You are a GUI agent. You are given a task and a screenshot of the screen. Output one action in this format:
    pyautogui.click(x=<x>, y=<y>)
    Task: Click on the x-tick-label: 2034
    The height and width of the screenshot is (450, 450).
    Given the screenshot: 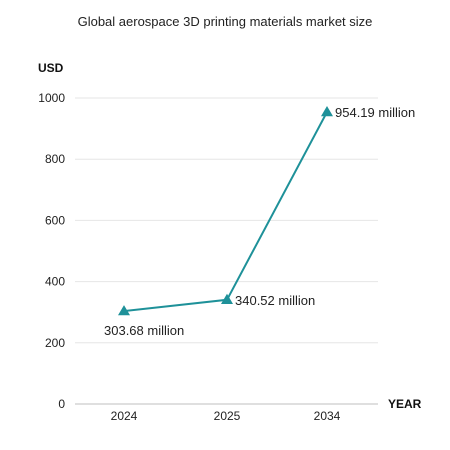 What is the action you would take?
    pyautogui.click(x=327, y=416)
    